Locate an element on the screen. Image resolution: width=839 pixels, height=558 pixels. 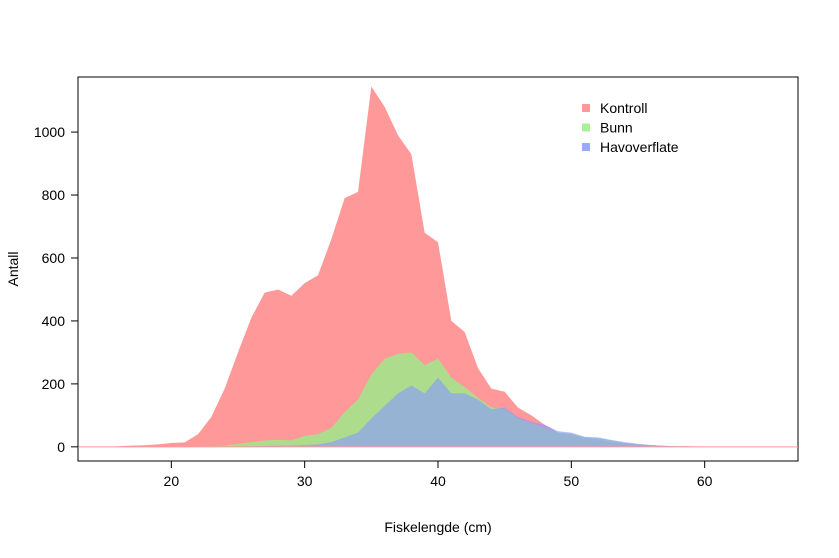
x-axis: 20 30 40 50 60 is located at coordinates (438, 474).